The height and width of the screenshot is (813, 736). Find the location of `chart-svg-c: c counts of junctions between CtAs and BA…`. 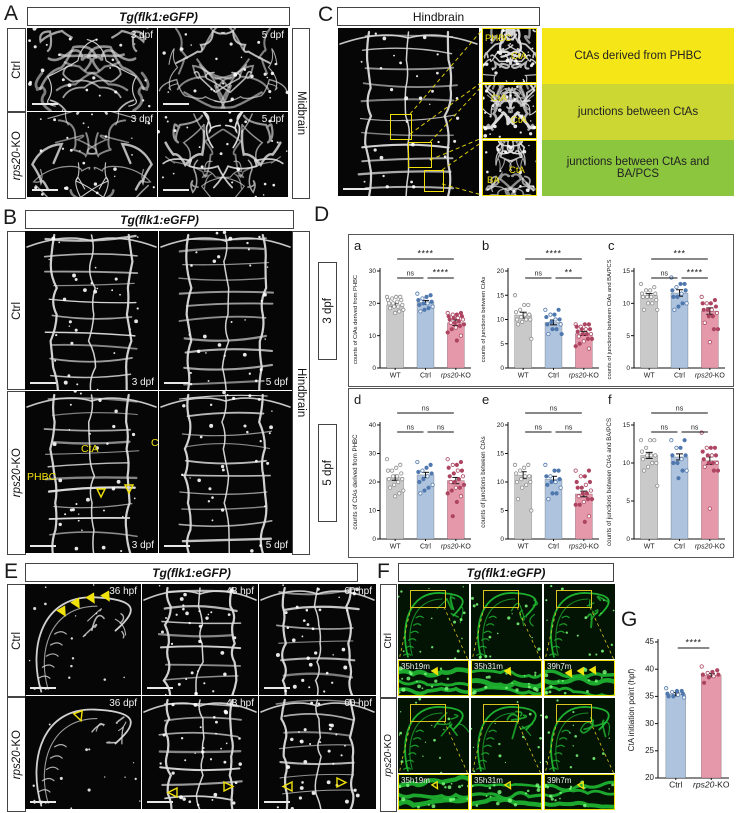

chart-svg-c: c counts of junctions between CtAs and BA… is located at coordinates (666, 309).